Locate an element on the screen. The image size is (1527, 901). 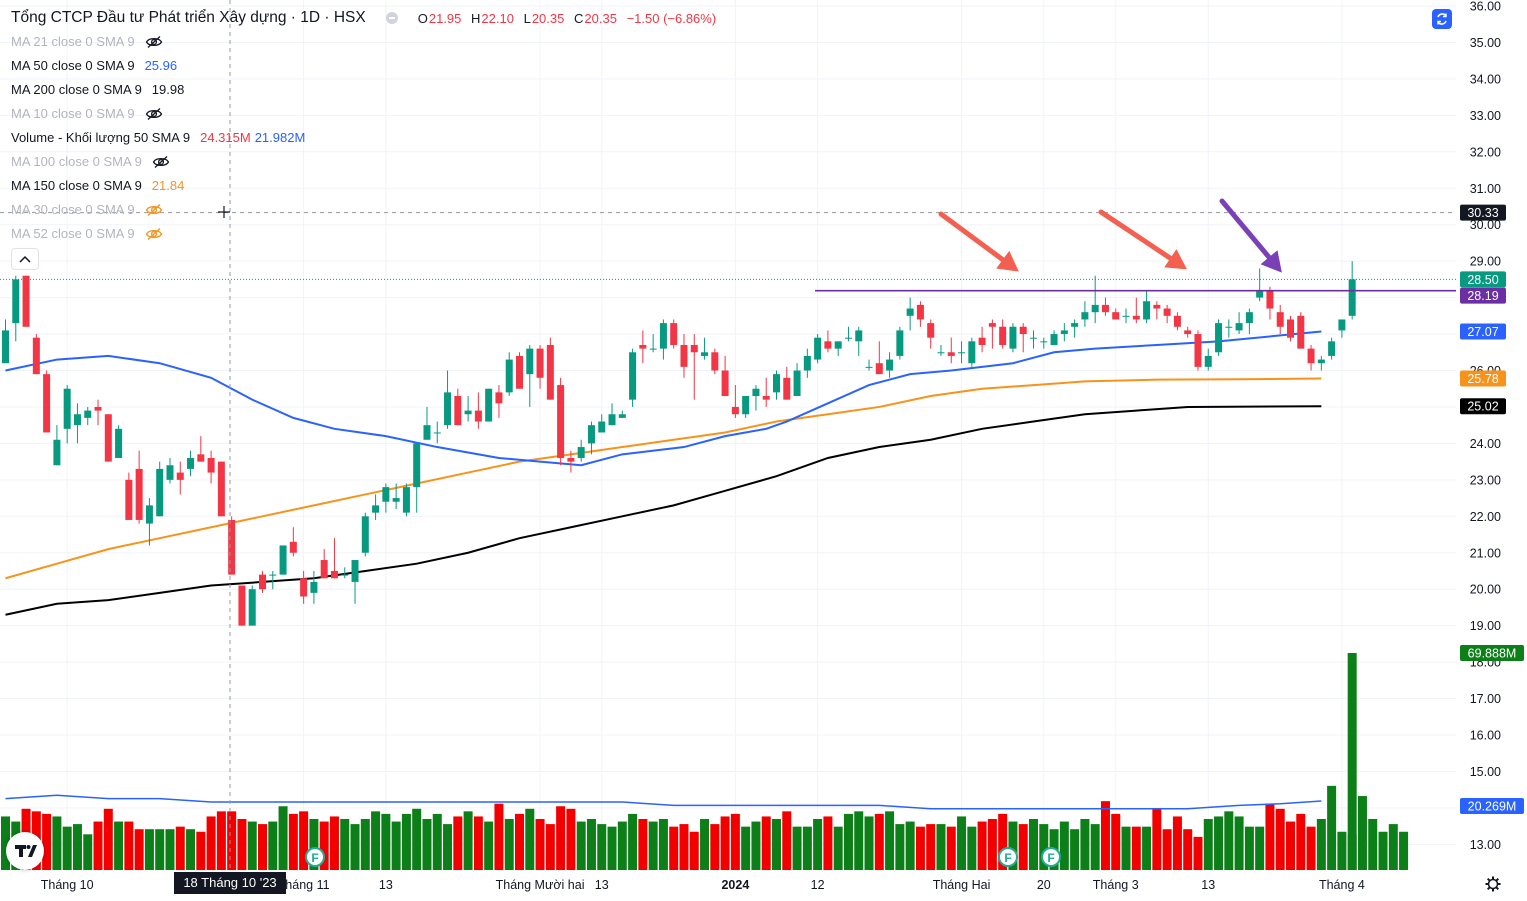
indicator-label: MA 30 close 0 SMA 9 is located at coordinates (73, 209).